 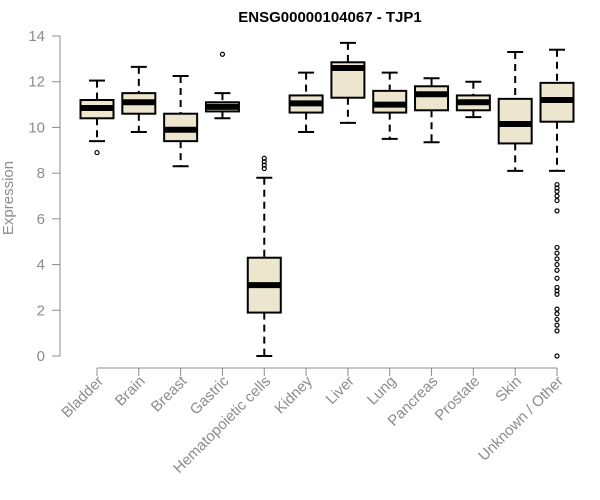 I want to click on y-tick-label: 14, so click(x=36, y=36).